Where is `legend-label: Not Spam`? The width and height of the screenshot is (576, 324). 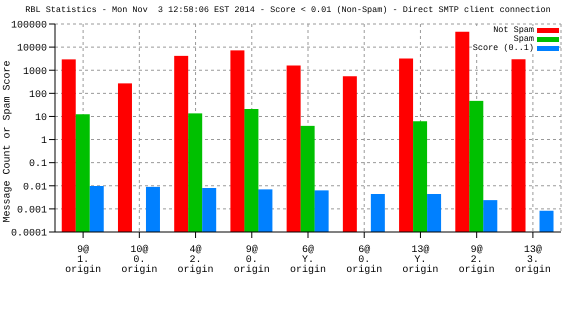 legend-label: Not Spam is located at coordinates (513, 30).